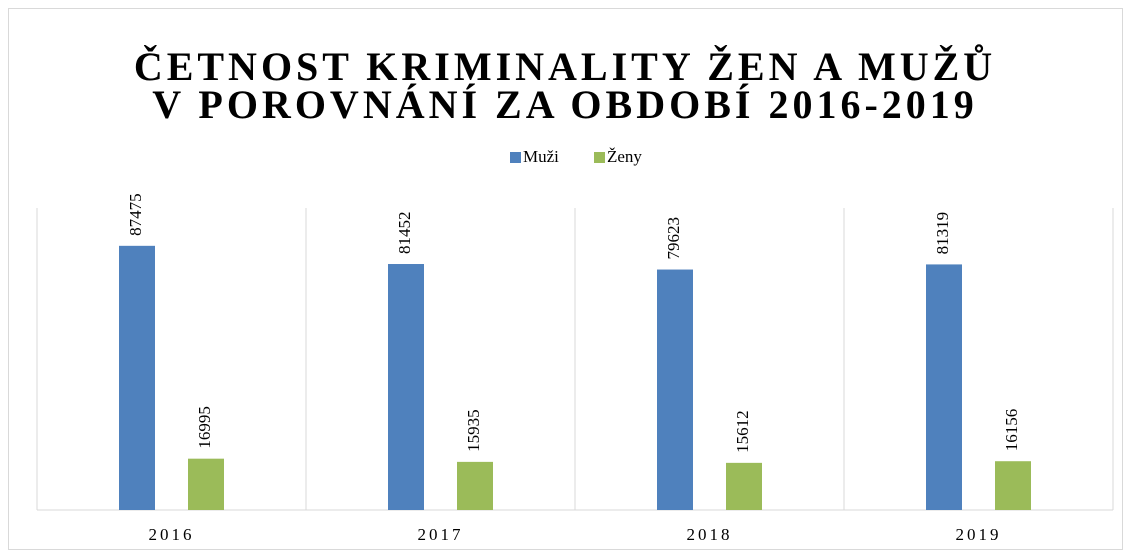  Describe the element at coordinates (473, 430) in the screenshot. I see `data-label: 15935` at that location.